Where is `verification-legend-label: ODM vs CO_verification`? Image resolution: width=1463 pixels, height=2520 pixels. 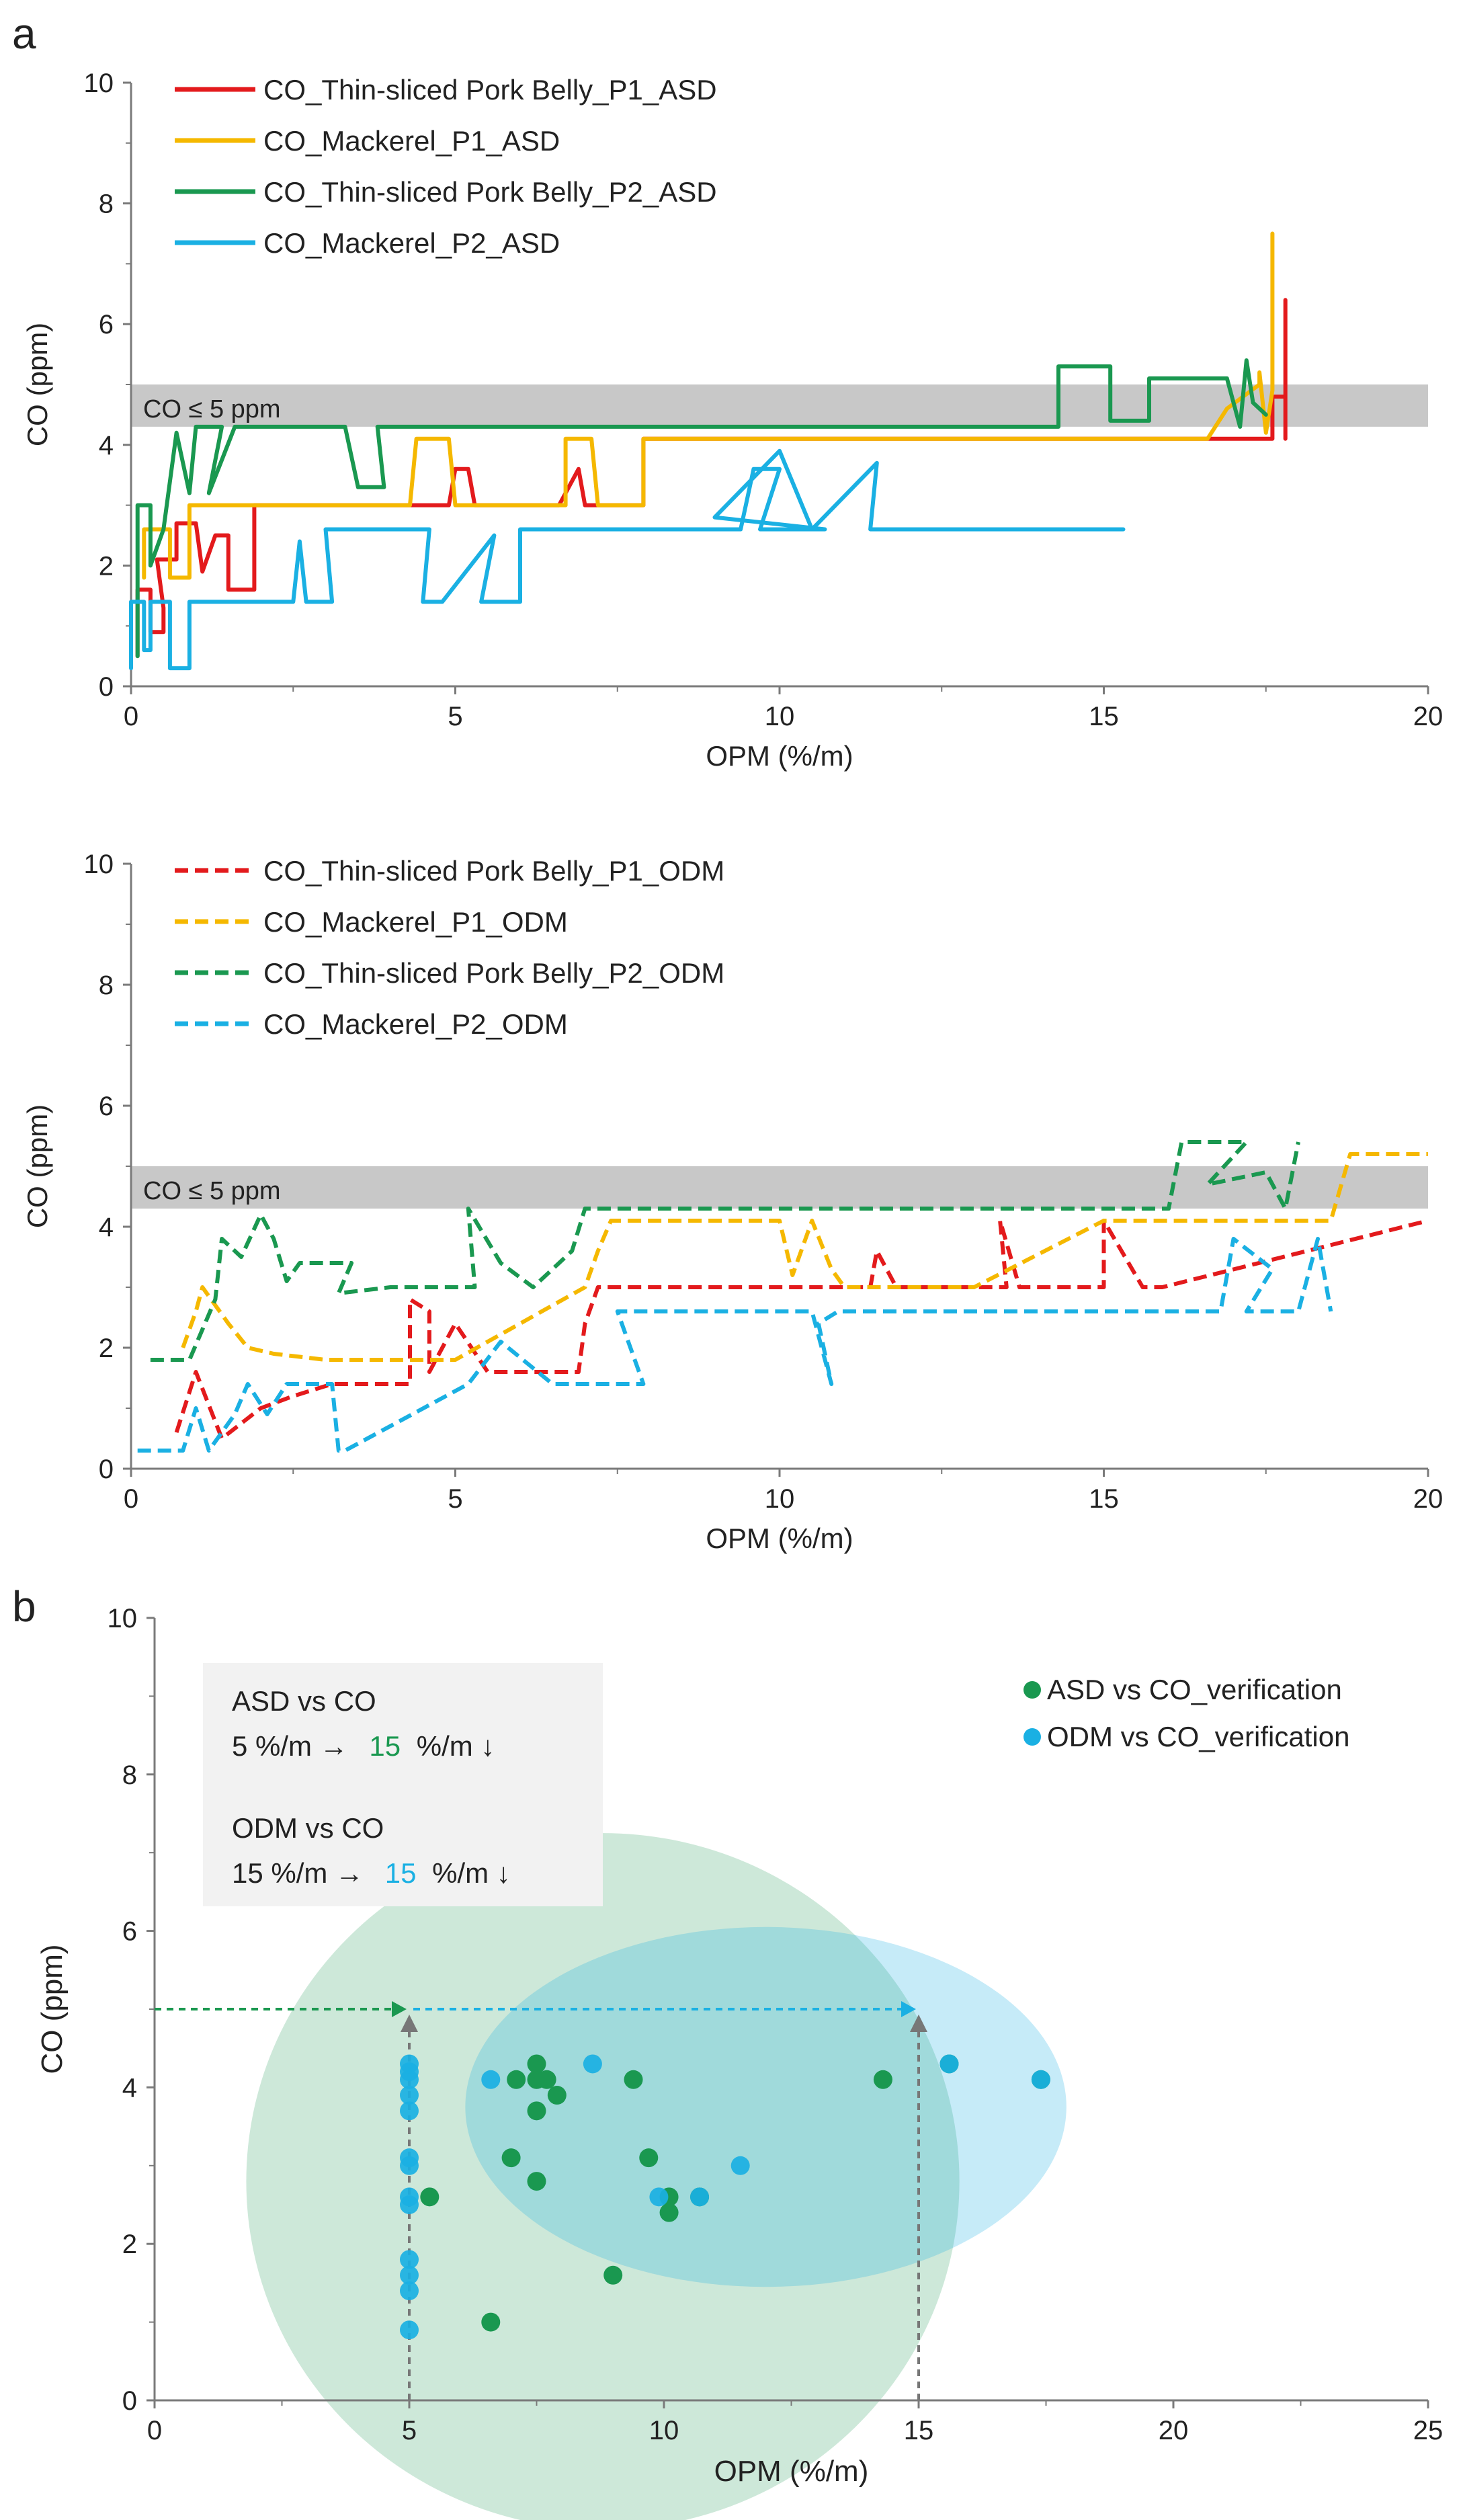
verification-legend-label: ODM vs CO_verification is located at coordinates (1198, 1737).